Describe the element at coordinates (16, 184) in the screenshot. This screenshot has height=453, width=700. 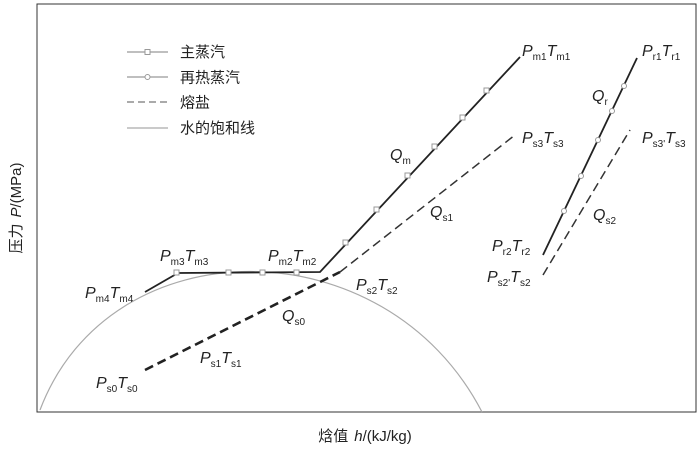
I see `axis-label-part: /(MPa)` at that location.